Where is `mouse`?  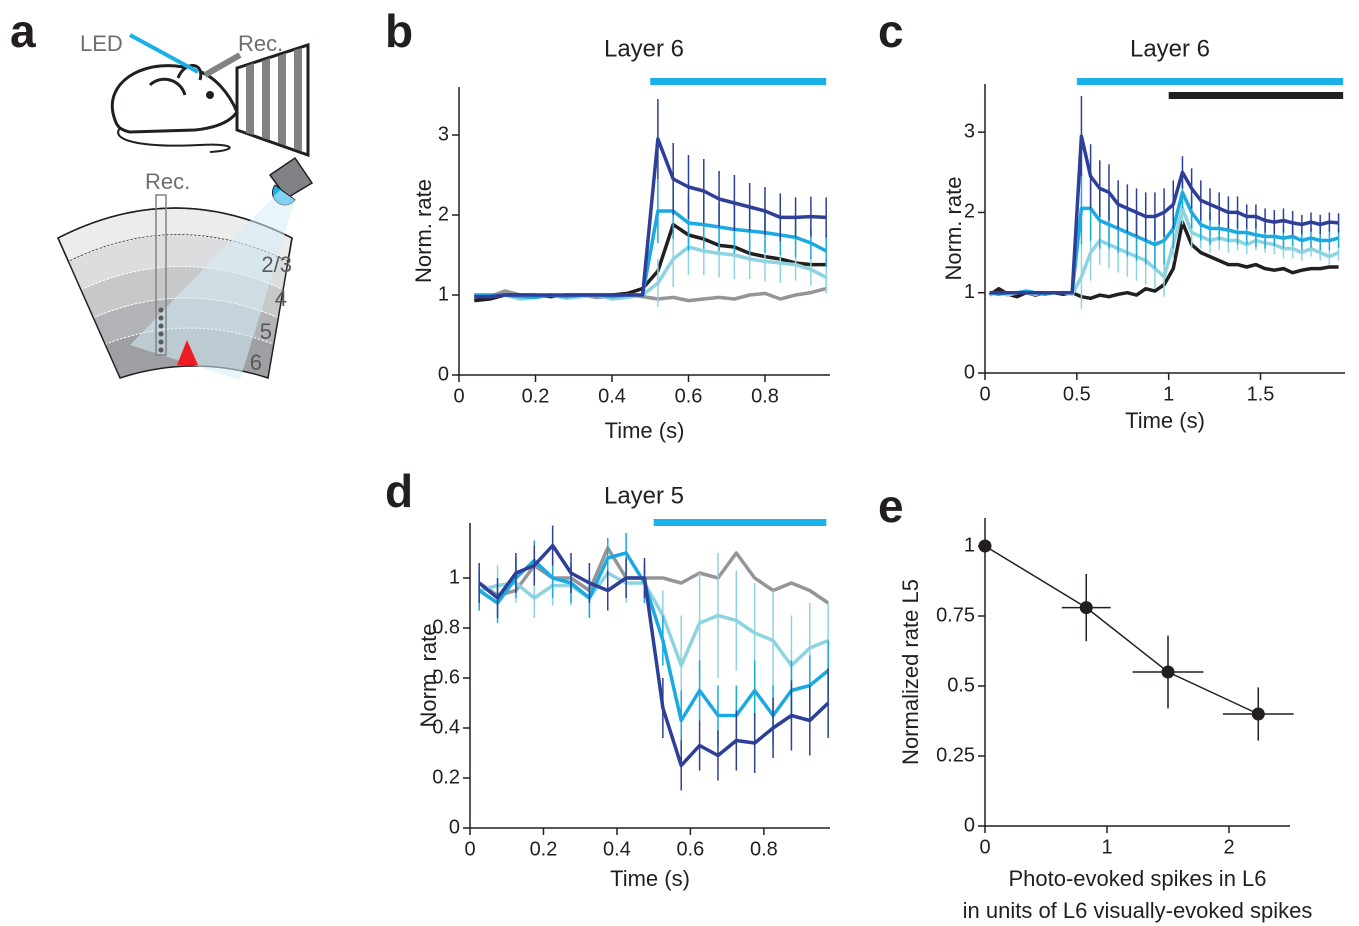 mouse is located at coordinates (174, 108).